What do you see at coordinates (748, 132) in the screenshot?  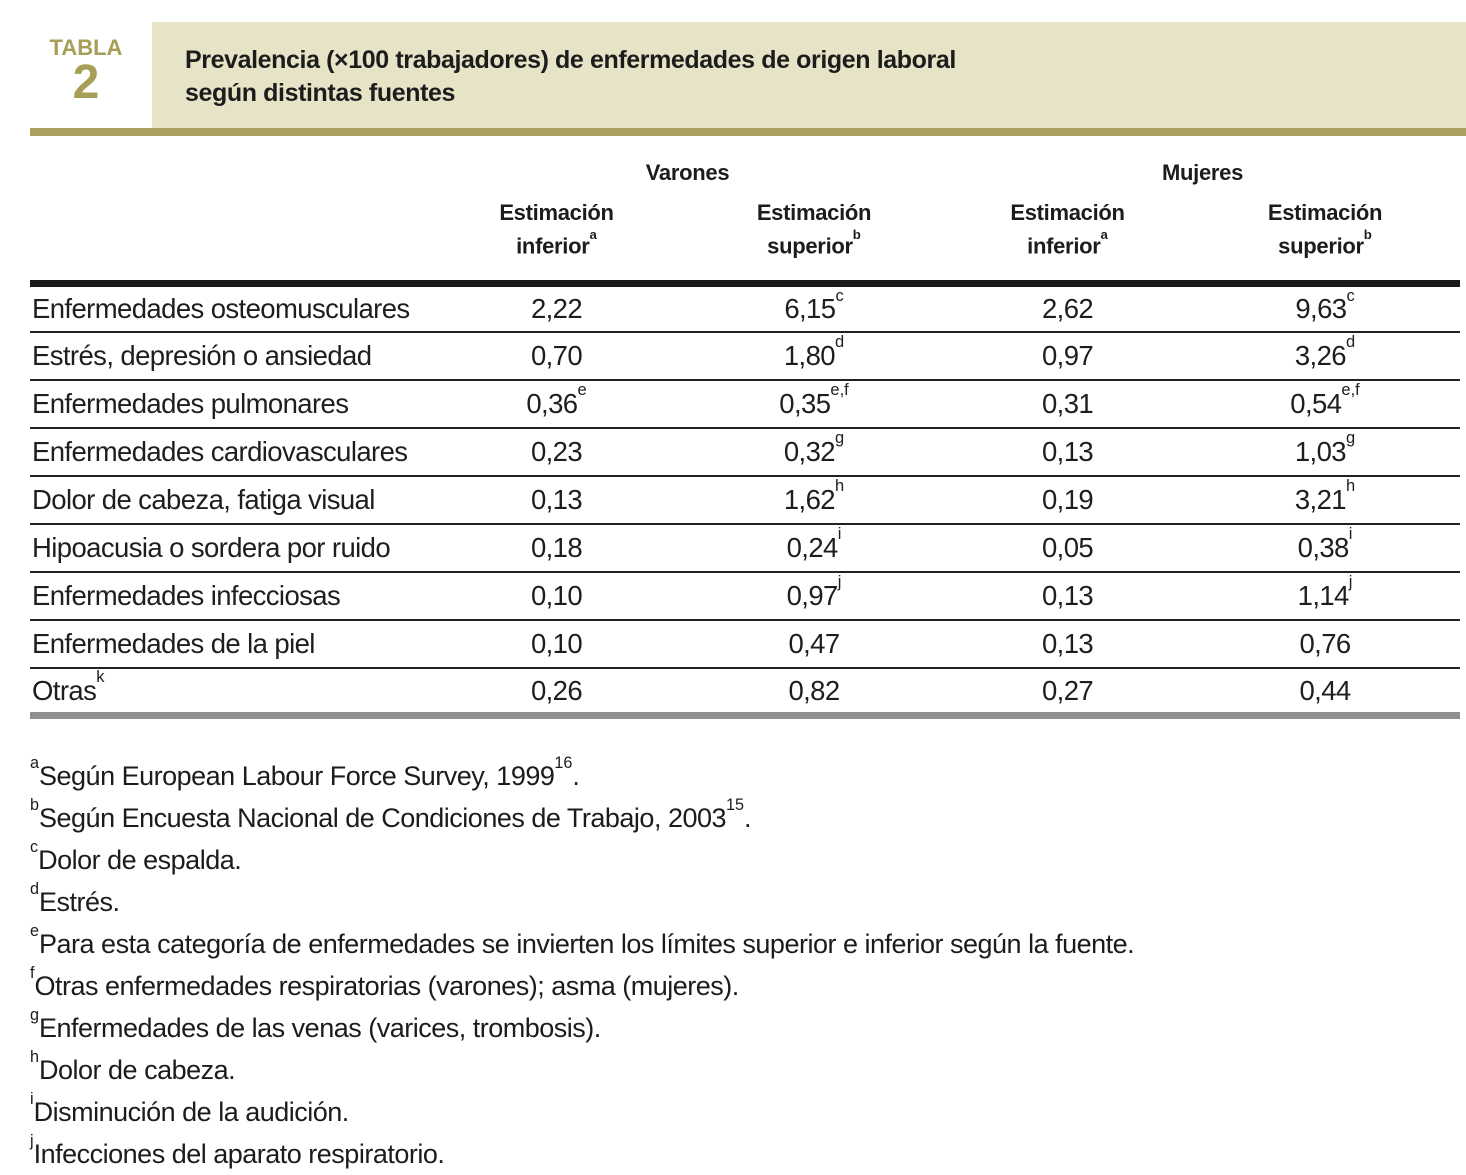 I see `header-divider-band` at bounding box center [748, 132].